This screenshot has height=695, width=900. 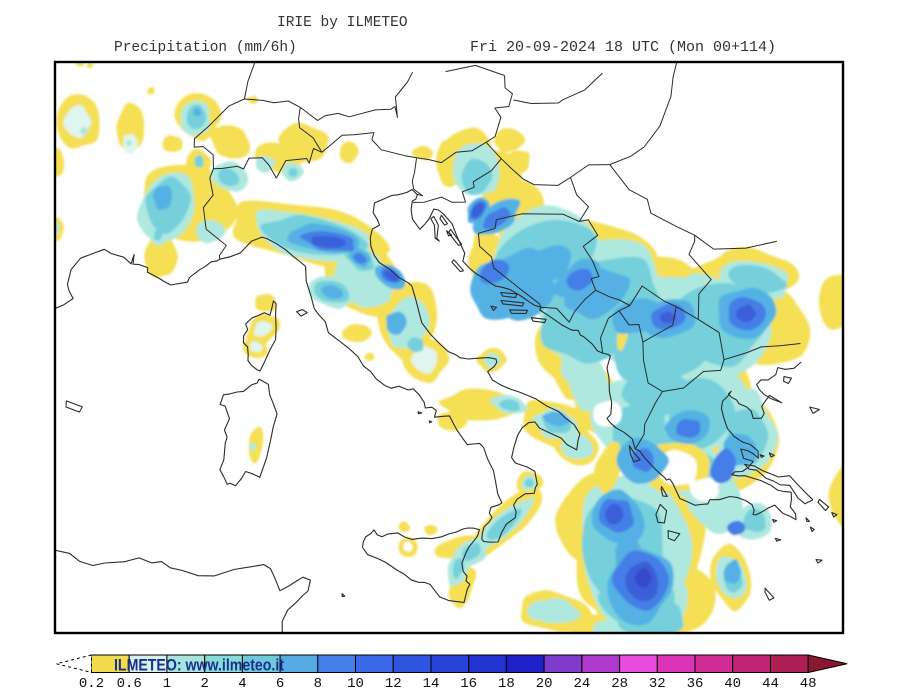 What do you see at coordinates (770, 684) in the screenshot?
I see `svg-text: 44` at bounding box center [770, 684].